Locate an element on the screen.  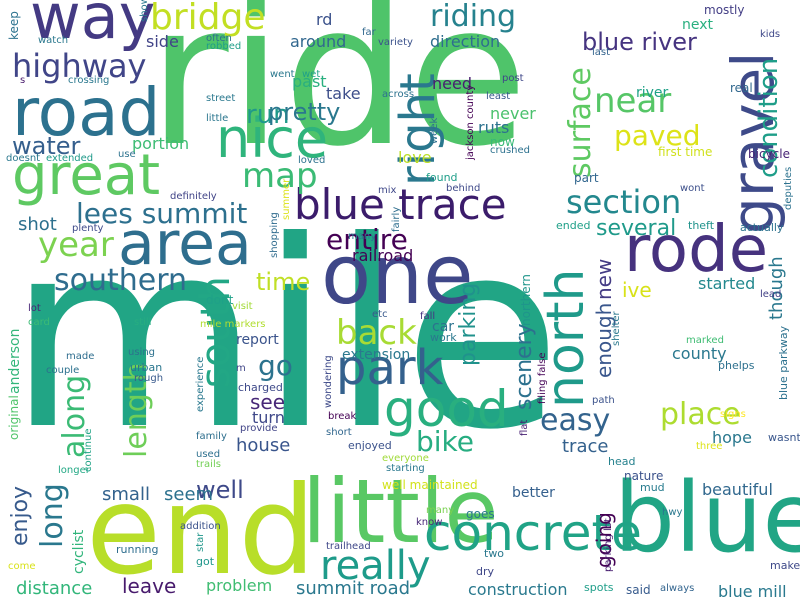
word-ended: ended is located at coordinates (573, 225).